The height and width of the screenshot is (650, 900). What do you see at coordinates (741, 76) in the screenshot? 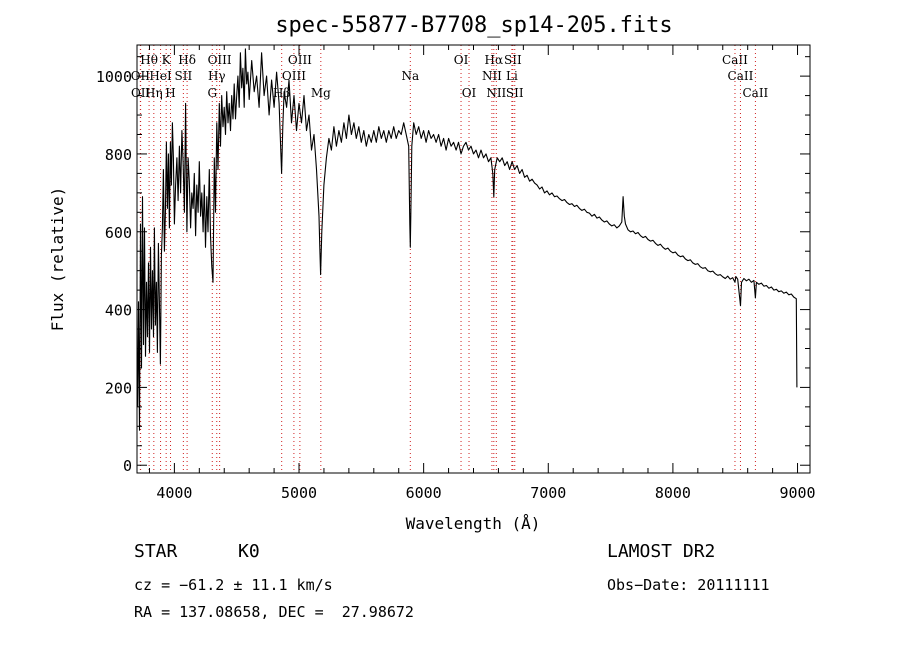
I see `line-label-17: CaII` at bounding box center [741, 76].